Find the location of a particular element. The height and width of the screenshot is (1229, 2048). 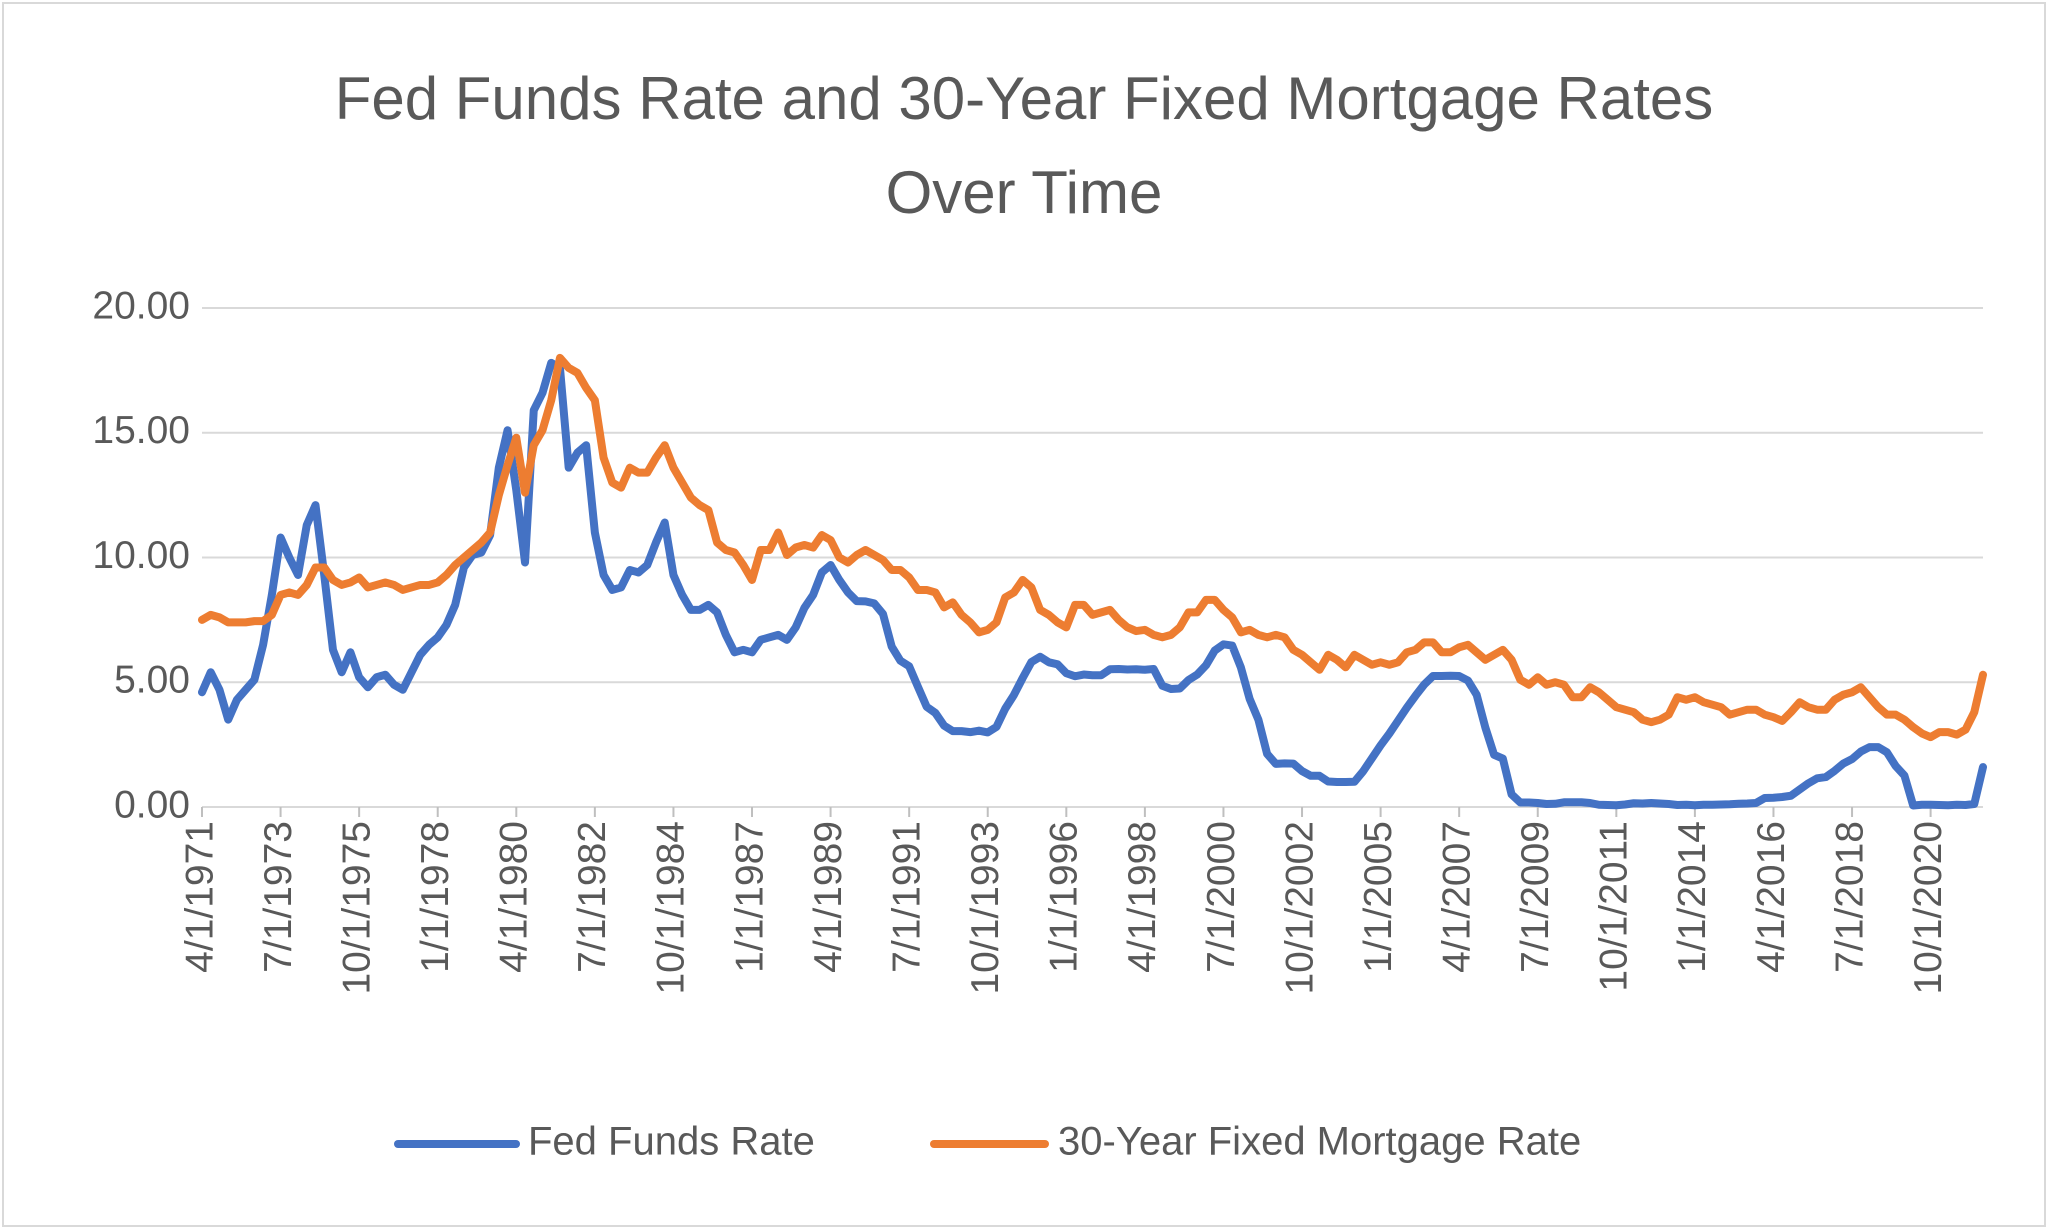

legend-label: 30-Year Fixed Mortgage Rate is located at coordinates (1319, 1142).